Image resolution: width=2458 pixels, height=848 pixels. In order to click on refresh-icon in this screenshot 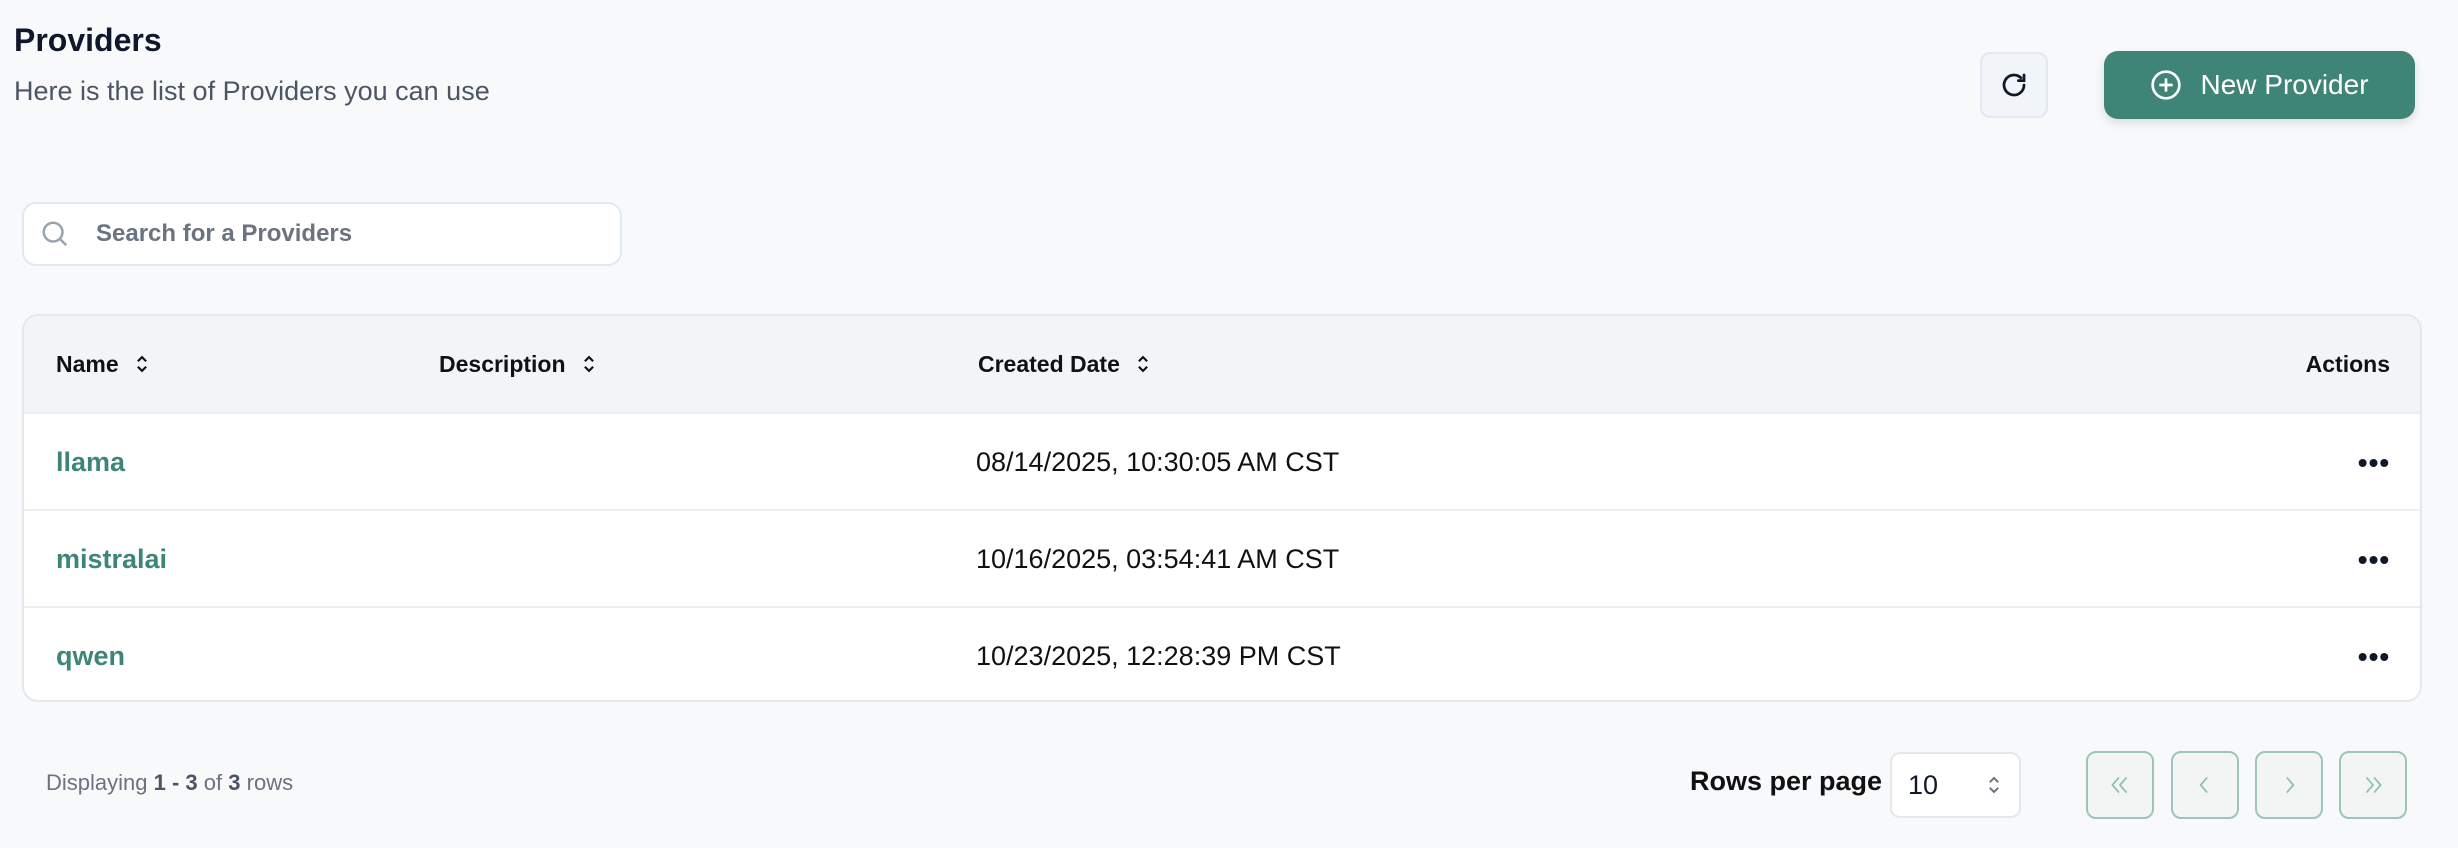, I will do `click(2014, 85)`.